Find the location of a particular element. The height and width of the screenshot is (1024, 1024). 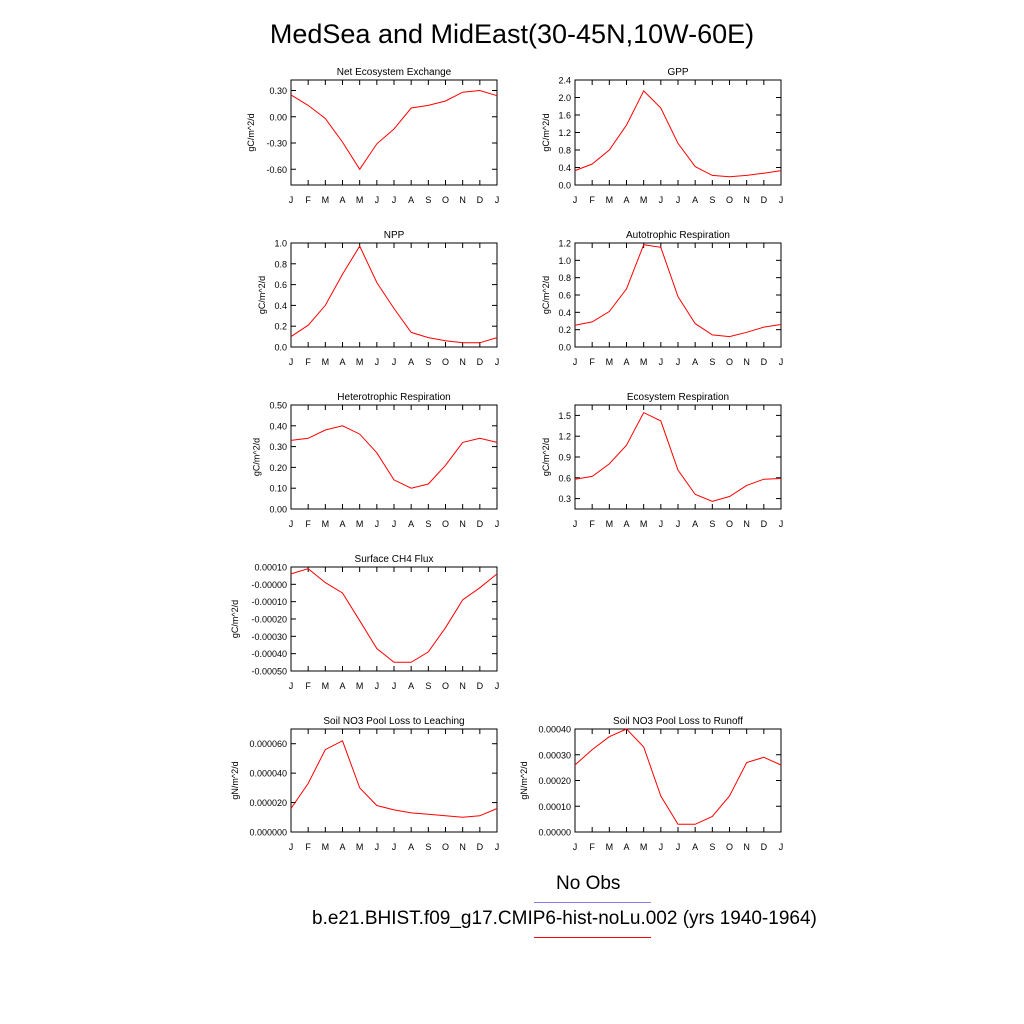

y-tick-label: 0.00010 is located at coordinates (554, 807).